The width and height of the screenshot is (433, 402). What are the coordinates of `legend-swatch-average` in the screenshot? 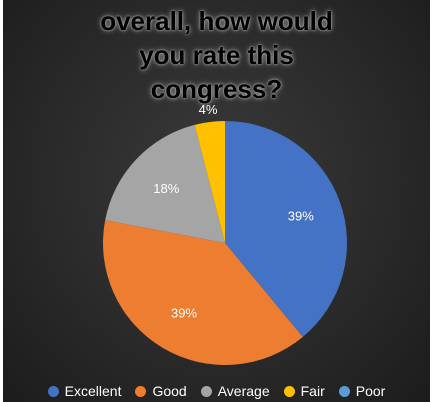 It's located at (206, 391).